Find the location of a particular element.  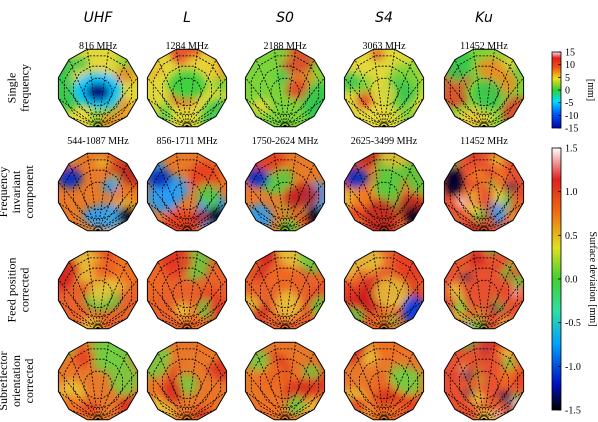

dish-pattern is located at coordinates (285, 192).